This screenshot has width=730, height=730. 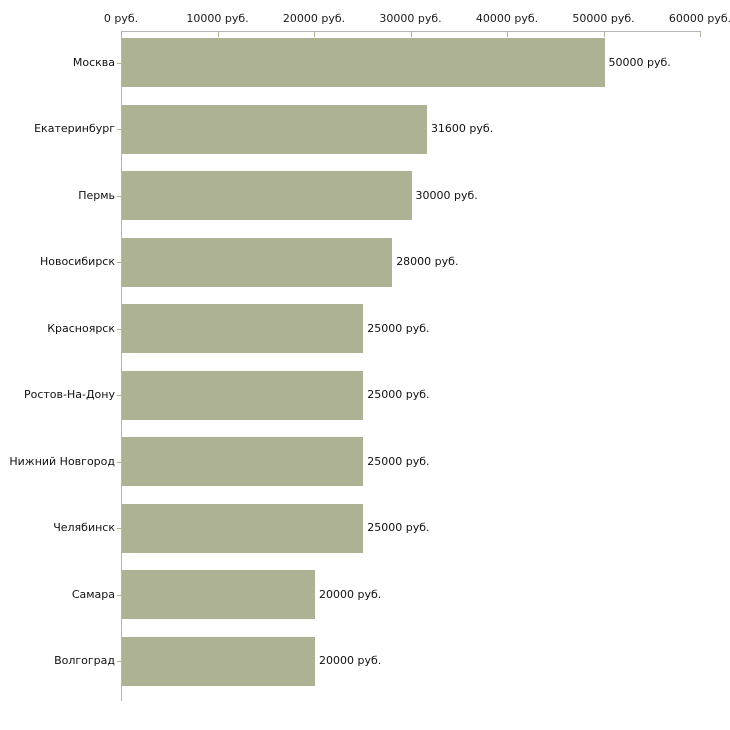 What do you see at coordinates (62, 461) in the screenshot?
I see `category-label: Нижний Новгород` at bounding box center [62, 461].